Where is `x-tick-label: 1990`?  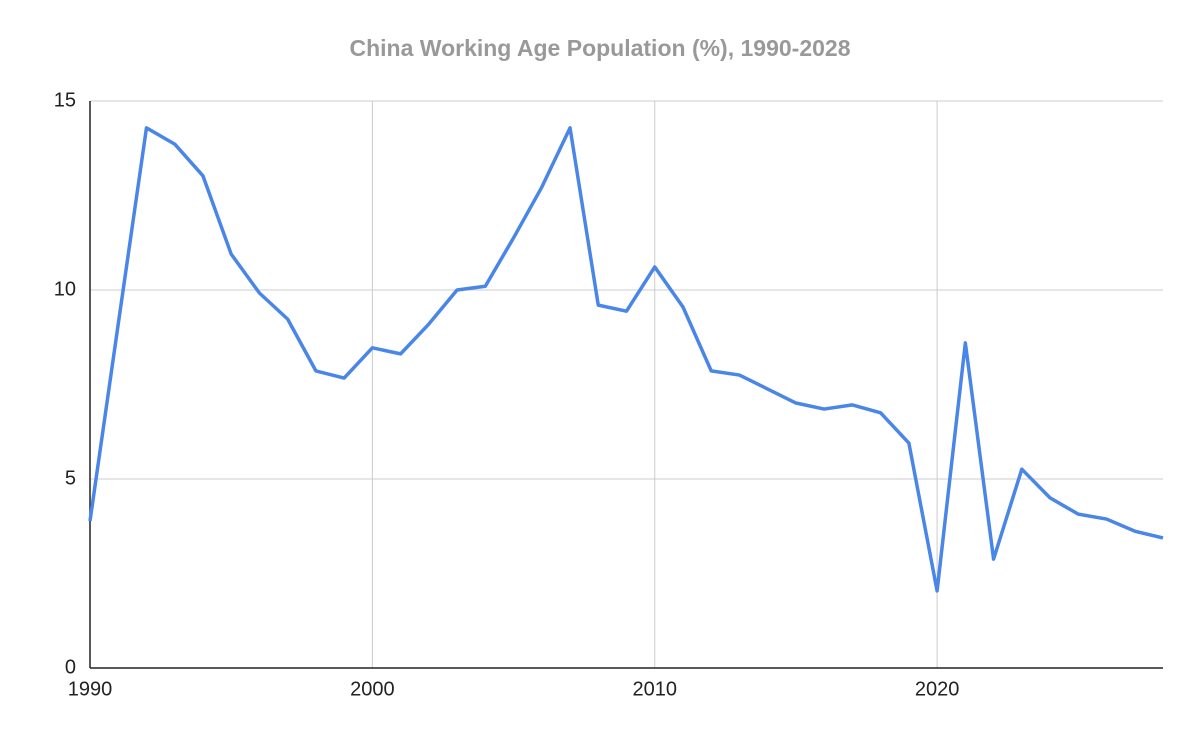
x-tick-label: 1990 is located at coordinates (90, 689).